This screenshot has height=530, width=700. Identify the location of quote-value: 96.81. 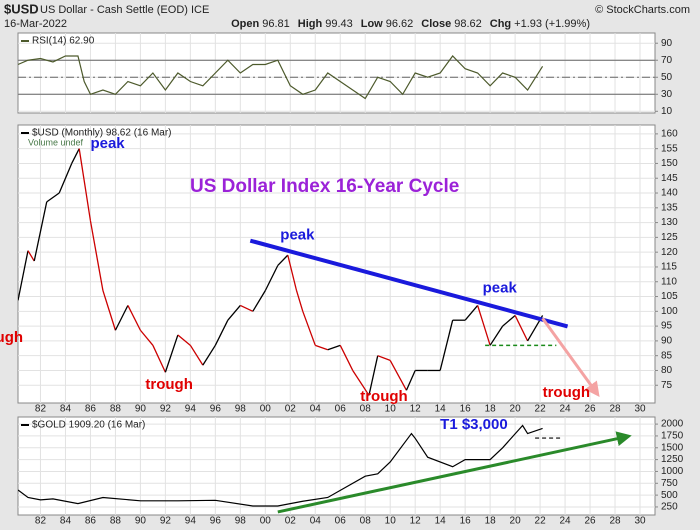
(276, 24).